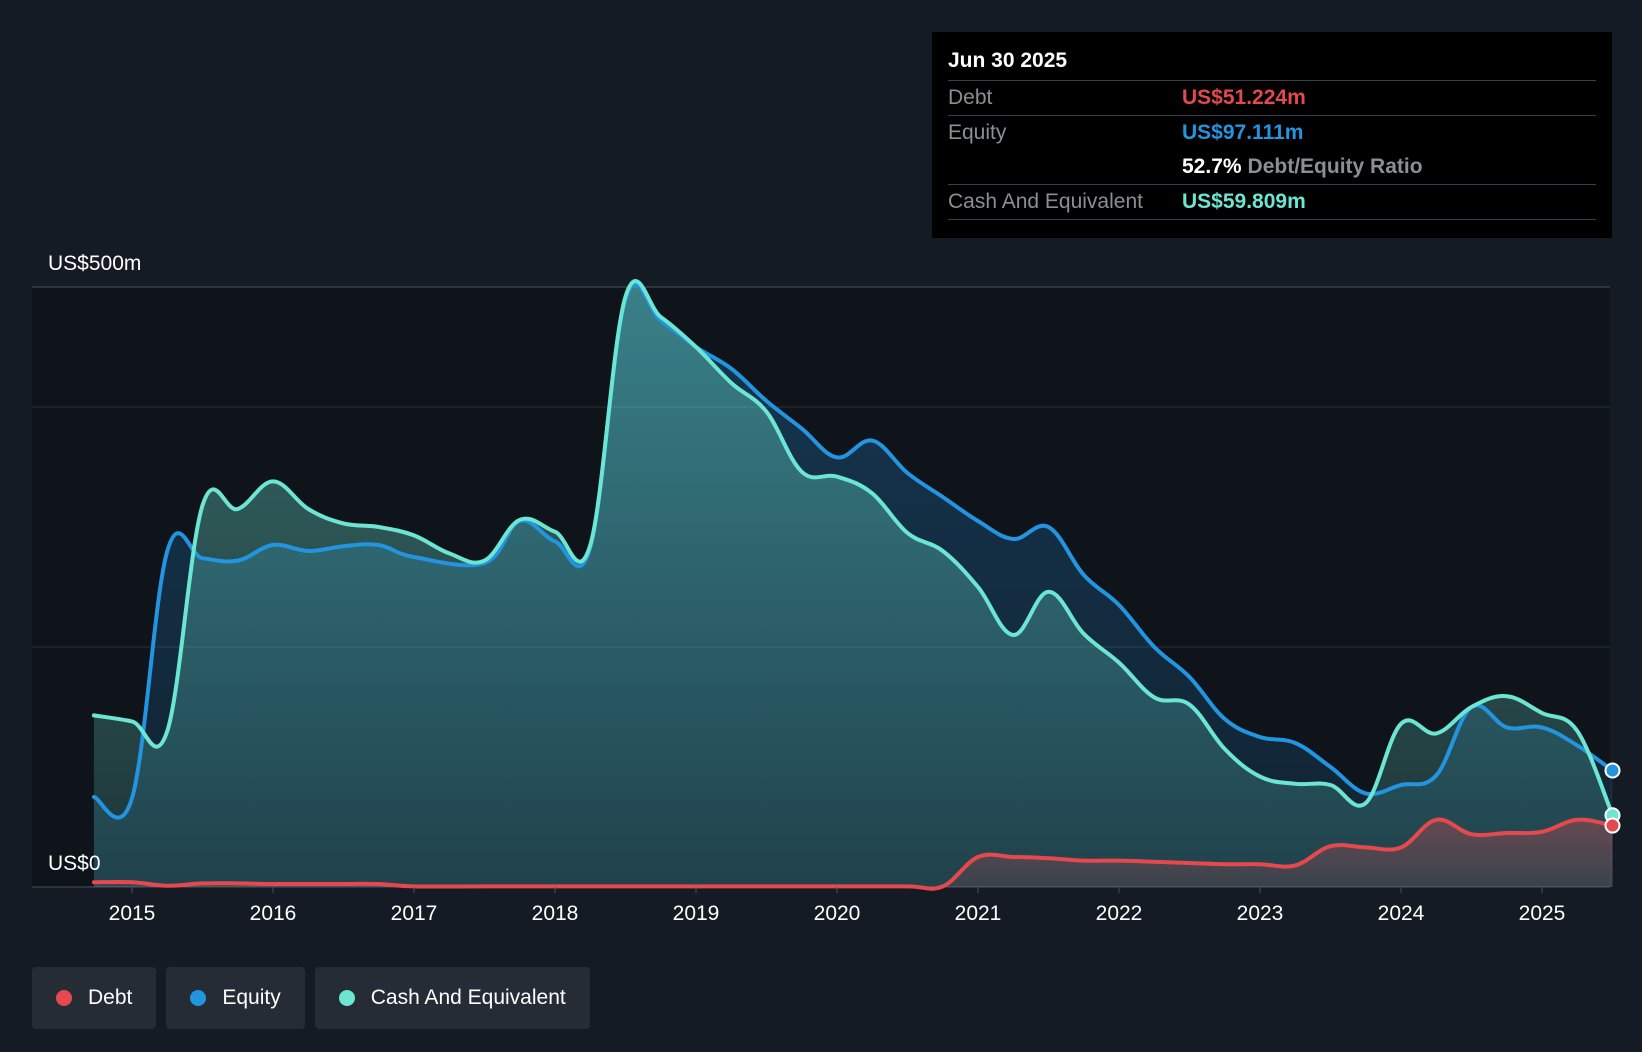 This screenshot has width=1642, height=1052. I want to click on legend-debt-label: Debt, so click(110, 997).